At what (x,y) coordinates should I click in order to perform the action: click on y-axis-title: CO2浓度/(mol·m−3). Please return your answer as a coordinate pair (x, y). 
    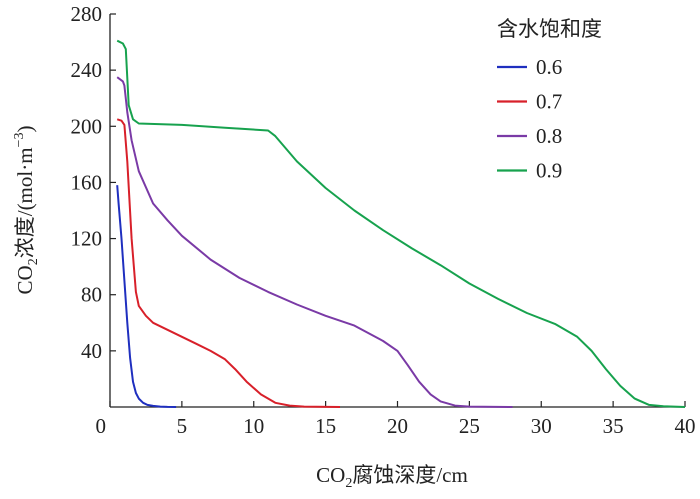
    Looking at the image, I should click on (26, 210).